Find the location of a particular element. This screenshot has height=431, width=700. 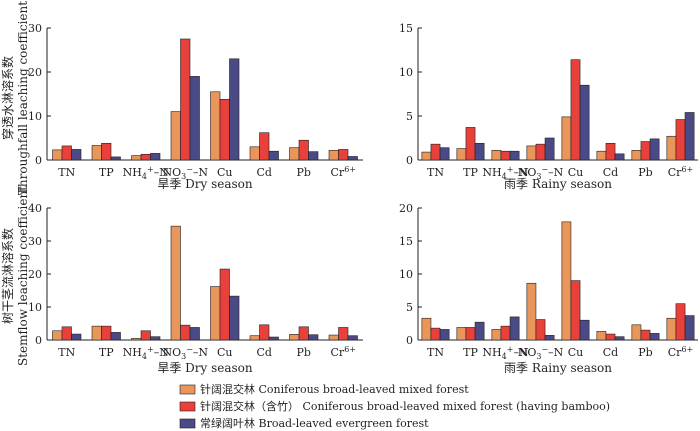

bar-sf_rainy-s2-c2 is located at coordinates (505, 333).